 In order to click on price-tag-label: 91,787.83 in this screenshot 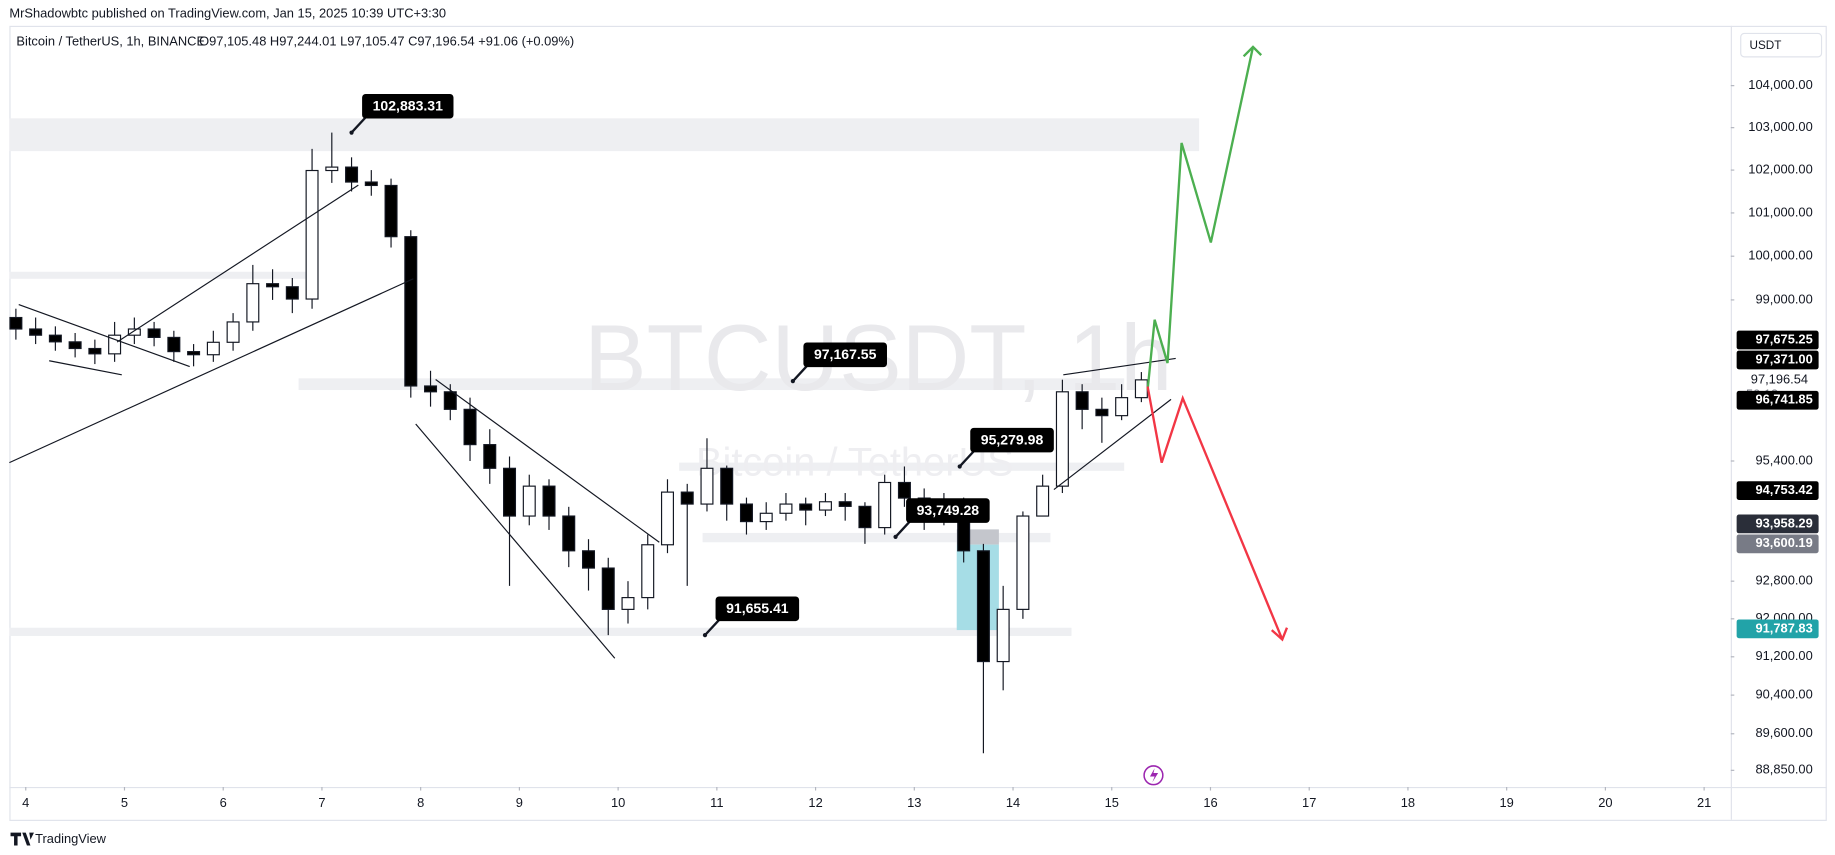, I will do `click(1783, 627)`.